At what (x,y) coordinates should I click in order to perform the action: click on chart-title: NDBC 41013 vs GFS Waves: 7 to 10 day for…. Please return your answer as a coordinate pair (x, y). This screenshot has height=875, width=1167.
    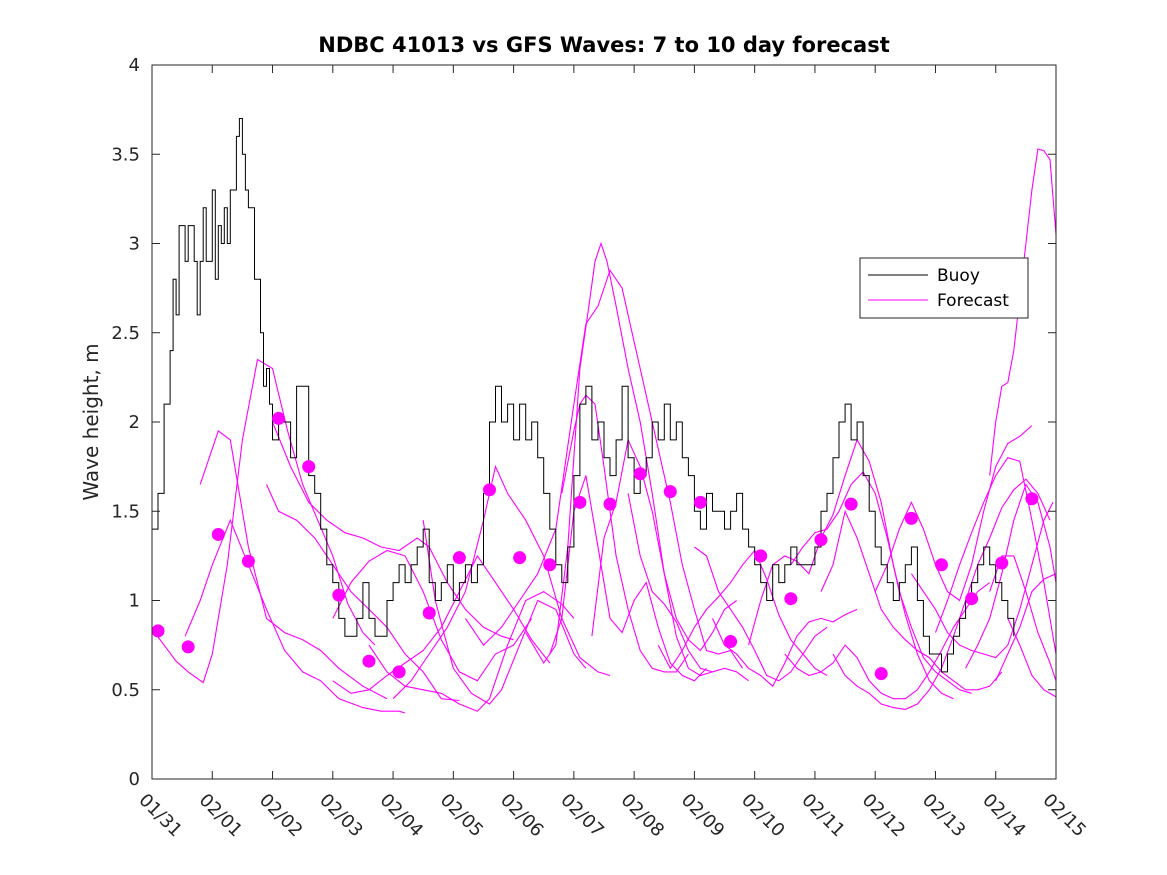
    Looking at the image, I should click on (603, 45).